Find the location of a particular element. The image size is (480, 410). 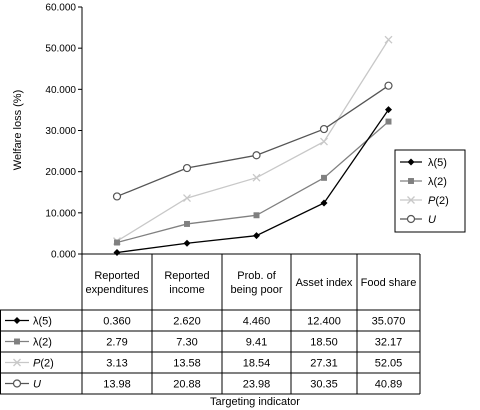

y-axis-title: Welfare loss (%) is located at coordinates (18, 130).